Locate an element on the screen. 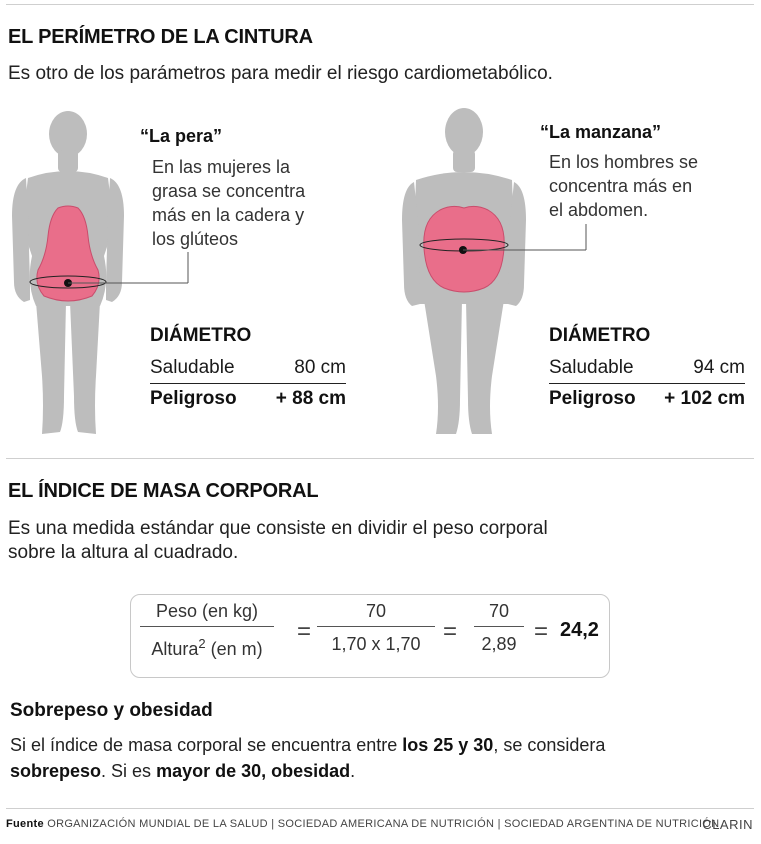 This screenshot has width=761, height=844. apple-title: “La manzana” is located at coordinates (601, 132).